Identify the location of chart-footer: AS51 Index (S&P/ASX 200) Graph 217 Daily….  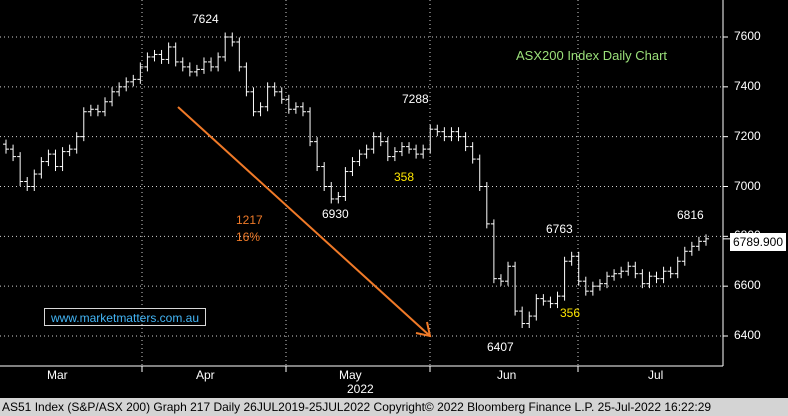
(394, 407).